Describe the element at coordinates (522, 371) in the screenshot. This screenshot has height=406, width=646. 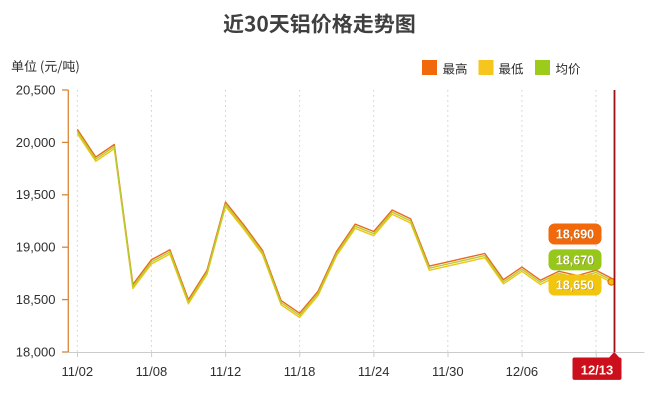
I see `svg-text: 12/06` at that location.